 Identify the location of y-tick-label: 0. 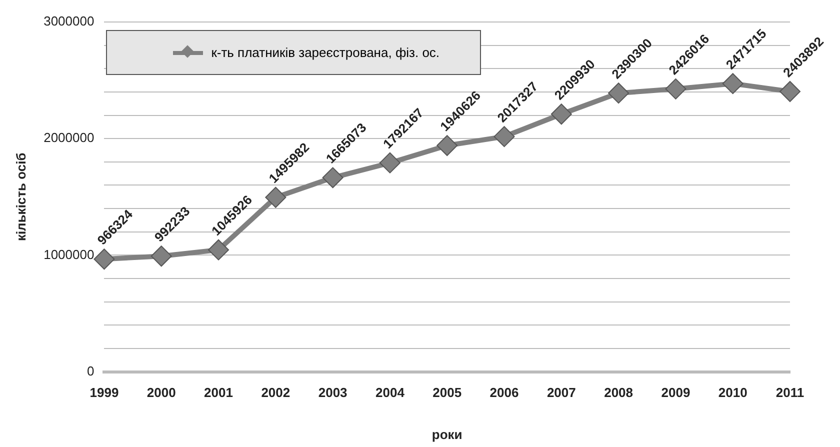
(90, 370).